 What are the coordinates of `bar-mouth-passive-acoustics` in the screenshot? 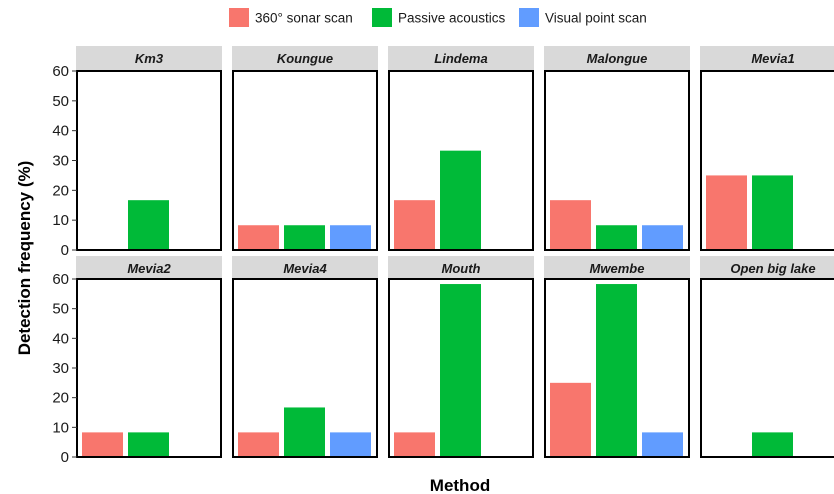 It's located at (460, 370).